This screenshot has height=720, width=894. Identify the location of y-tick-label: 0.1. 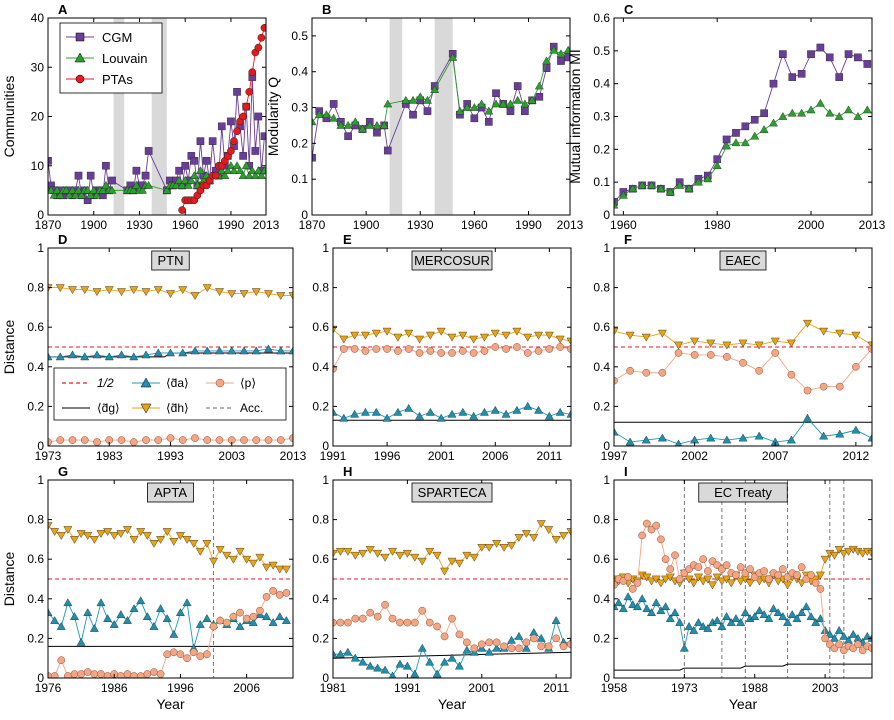
(601, 182).